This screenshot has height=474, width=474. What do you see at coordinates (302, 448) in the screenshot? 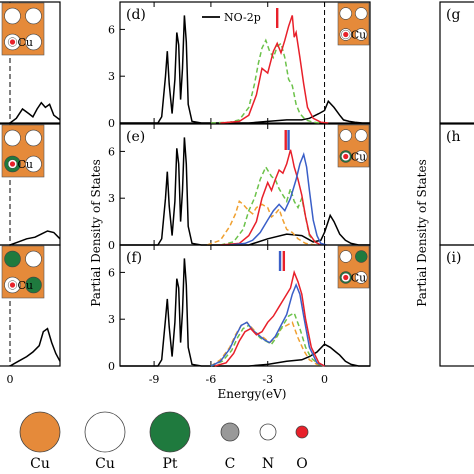
I see `key-item-o: O` at bounding box center [302, 448].